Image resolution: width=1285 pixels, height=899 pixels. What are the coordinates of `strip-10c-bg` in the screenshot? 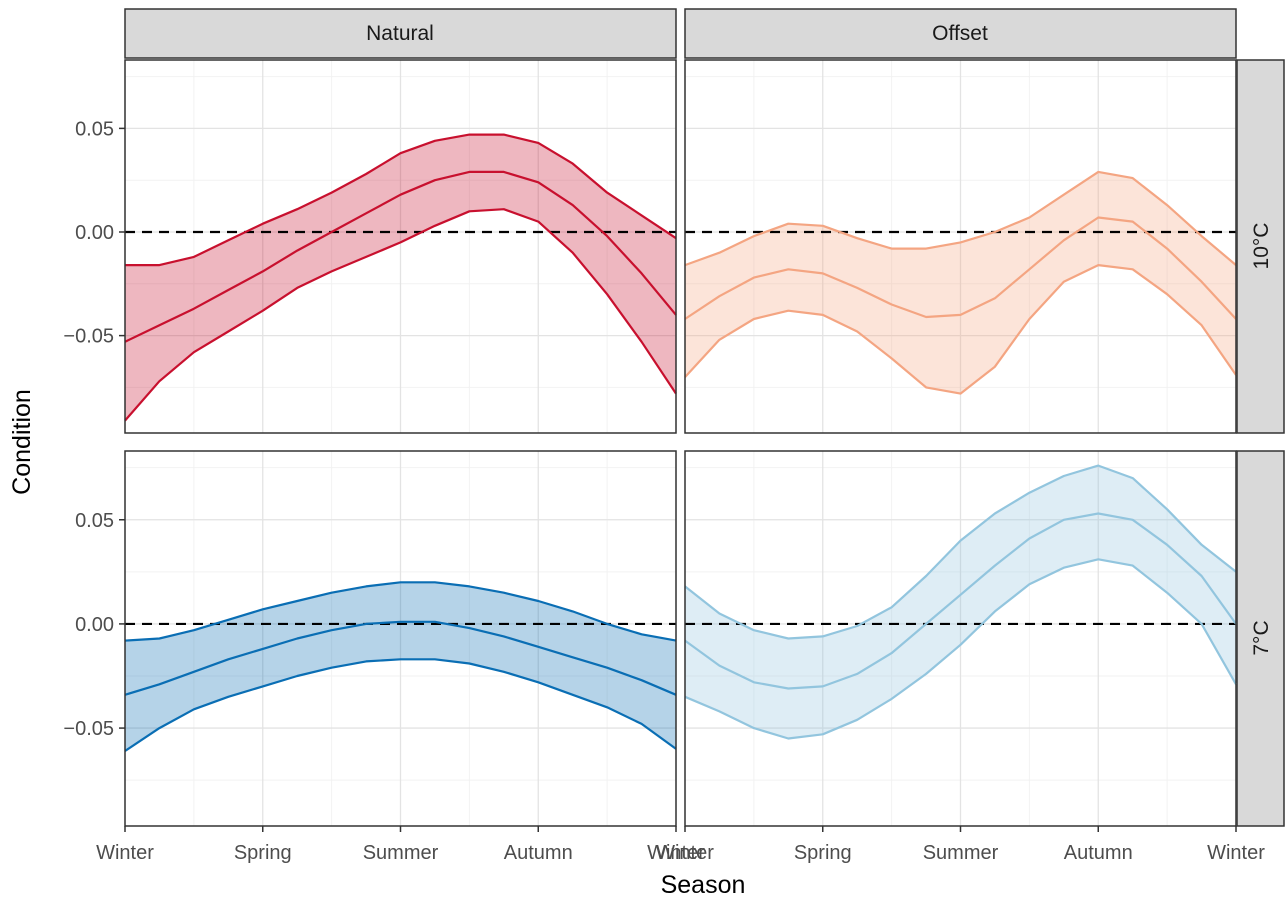 It's located at (1260, 246).